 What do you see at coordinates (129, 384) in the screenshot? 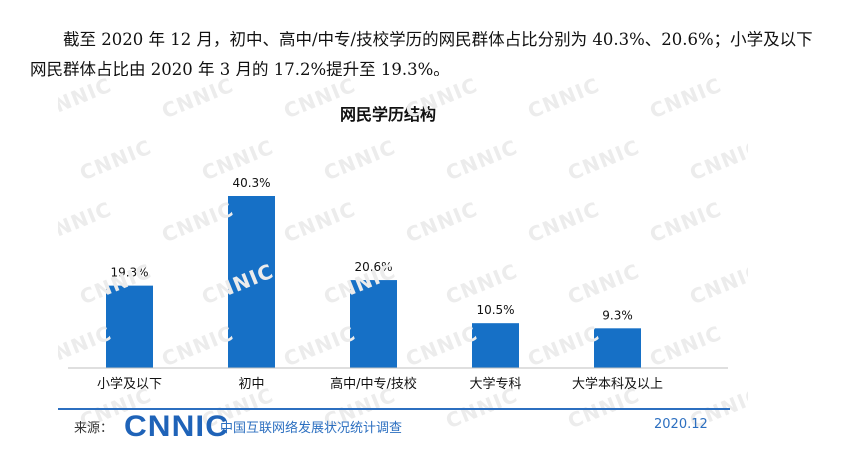
I see `category-label: 小学及以下` at bounding box center [129, 384].